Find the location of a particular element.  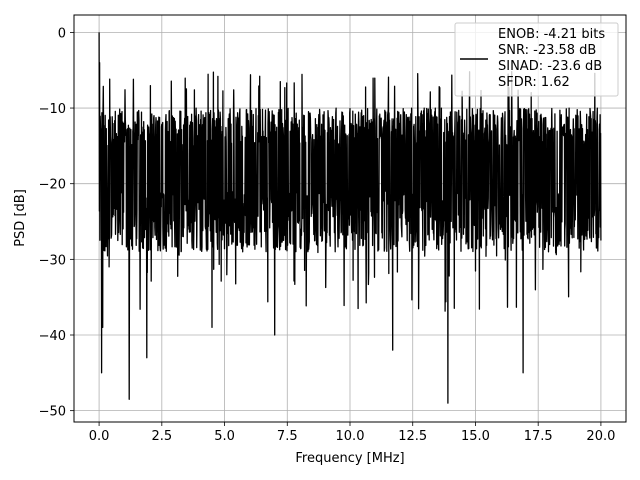

y-tick-label: −40 is located at coordinates (52, 336).